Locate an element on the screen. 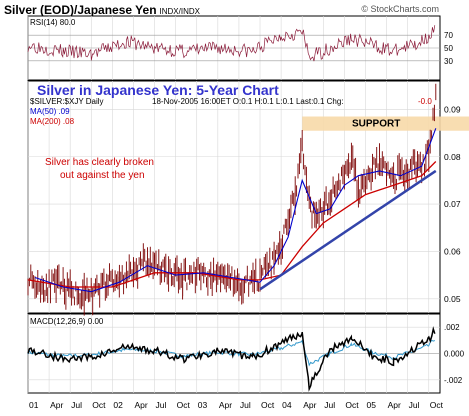 The height and width of the screenshot is (416, 469). ma200-label: MA(200) .08 is located at coordinates (52, 121).